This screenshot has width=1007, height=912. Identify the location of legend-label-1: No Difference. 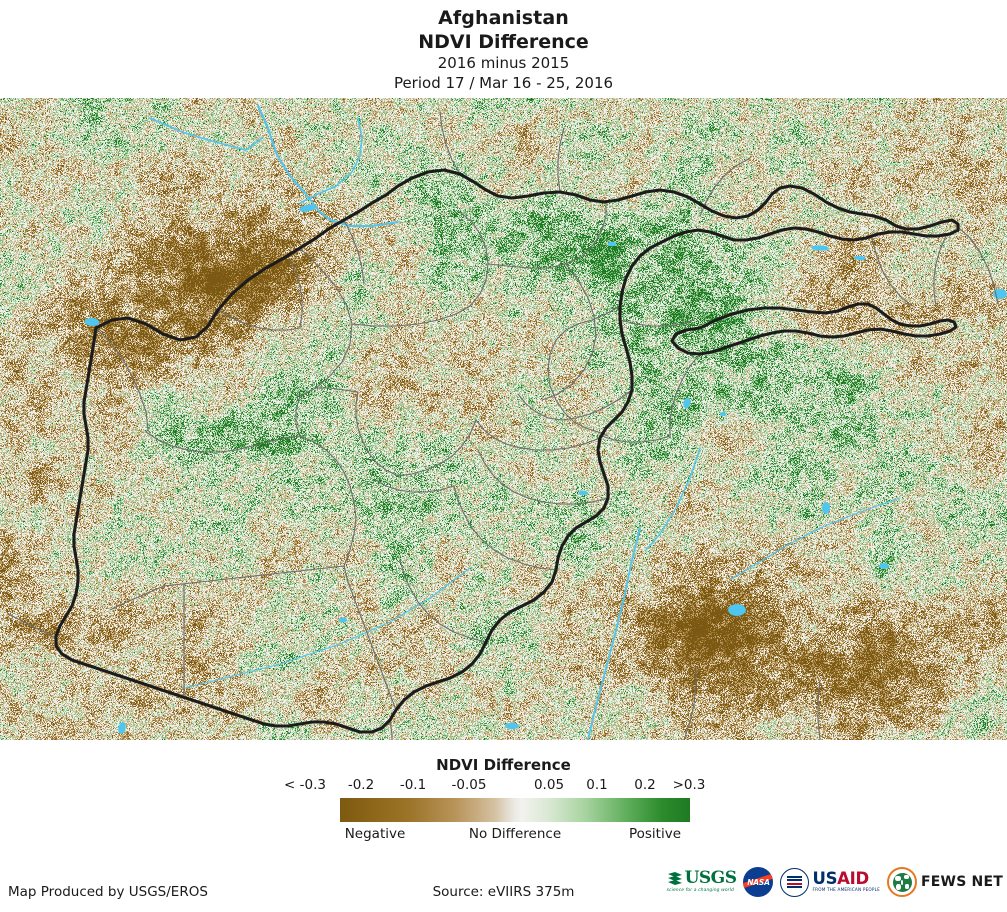
(515, 834).